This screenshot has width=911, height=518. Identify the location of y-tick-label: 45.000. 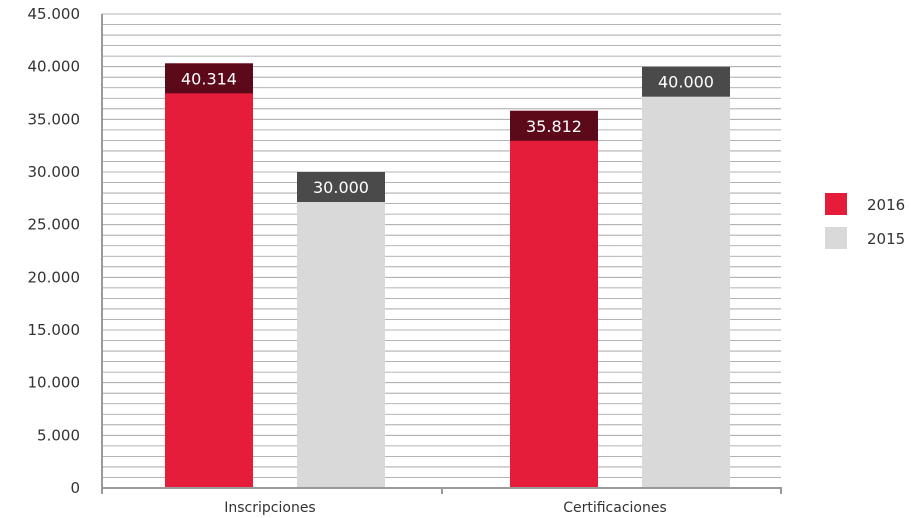
(54, 14).